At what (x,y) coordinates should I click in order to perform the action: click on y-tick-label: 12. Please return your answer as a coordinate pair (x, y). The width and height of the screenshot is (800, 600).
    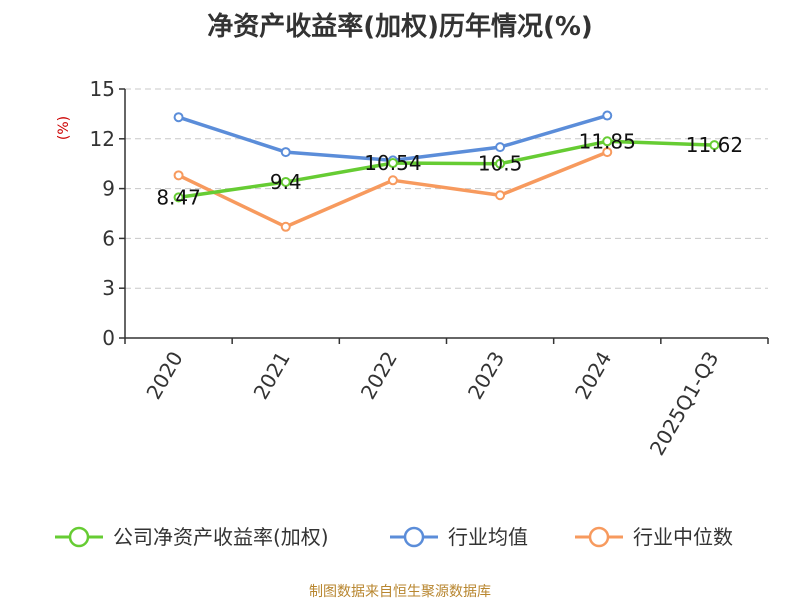
    Looking at the image, I should click on (102, 139).